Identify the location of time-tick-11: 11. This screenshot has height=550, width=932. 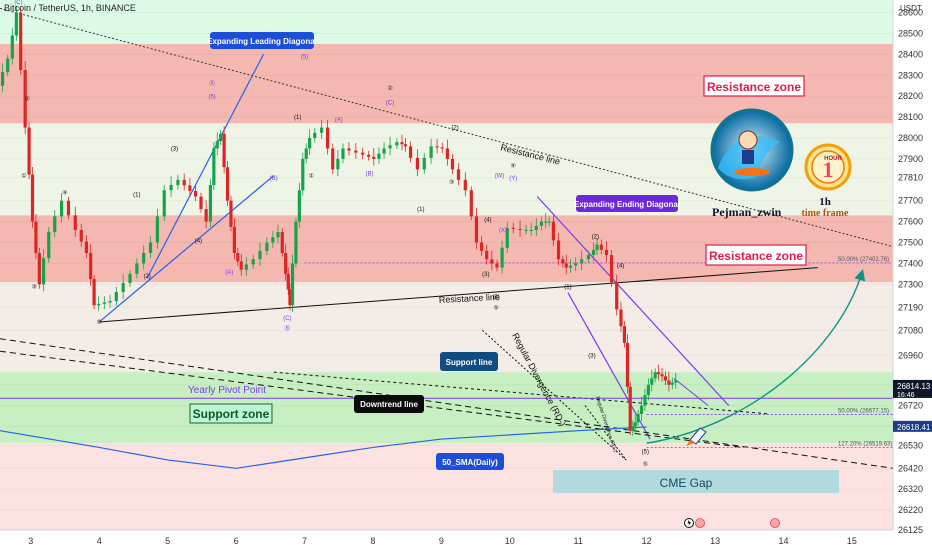
(578, 541).